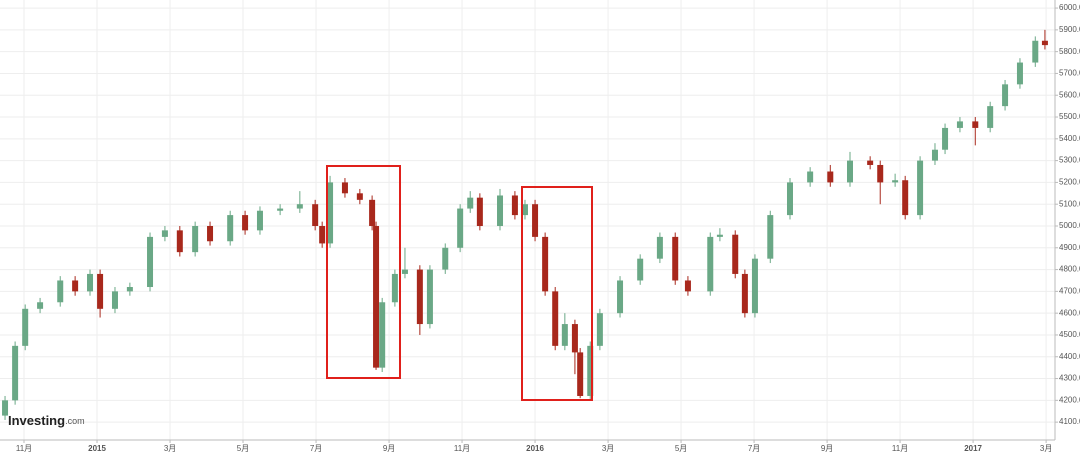  Describe the element at coordinates (1069, 29) in the screenshot. I see `y-tick-label: 5900.0` at that location.